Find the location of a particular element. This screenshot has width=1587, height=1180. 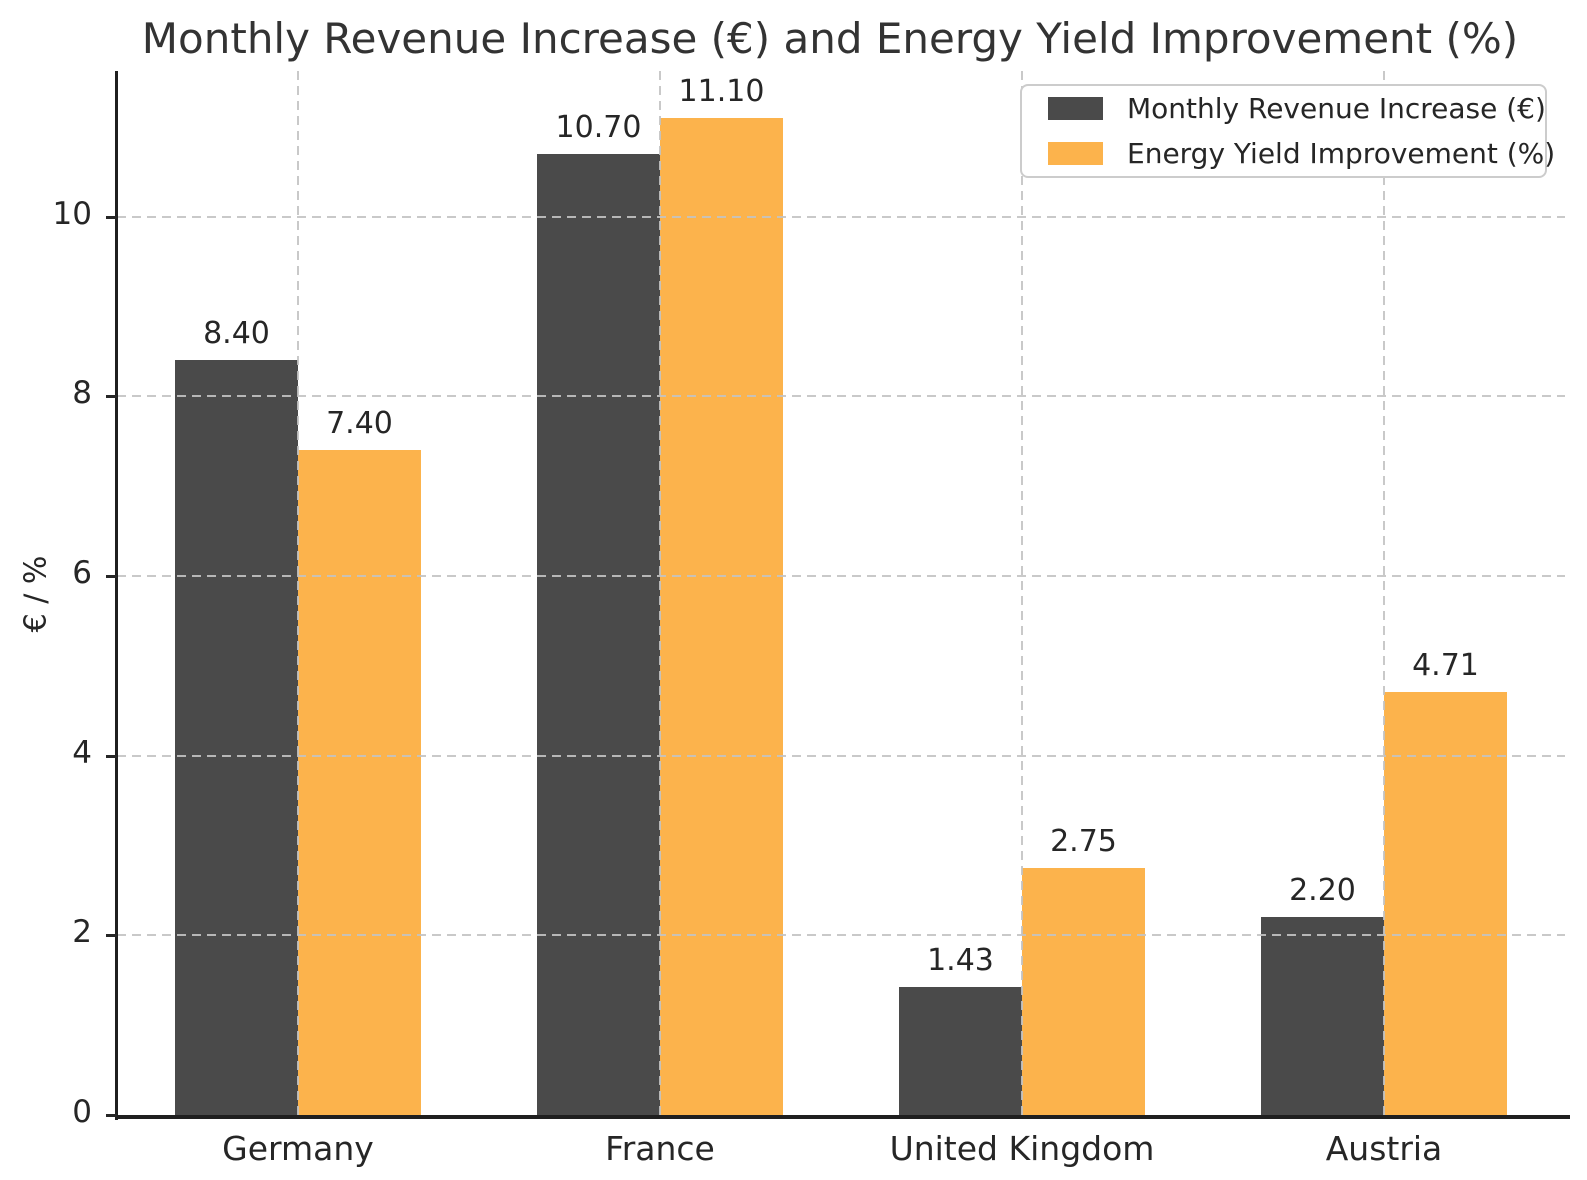

bar-revenue-france is located at coordinates (598, 634).